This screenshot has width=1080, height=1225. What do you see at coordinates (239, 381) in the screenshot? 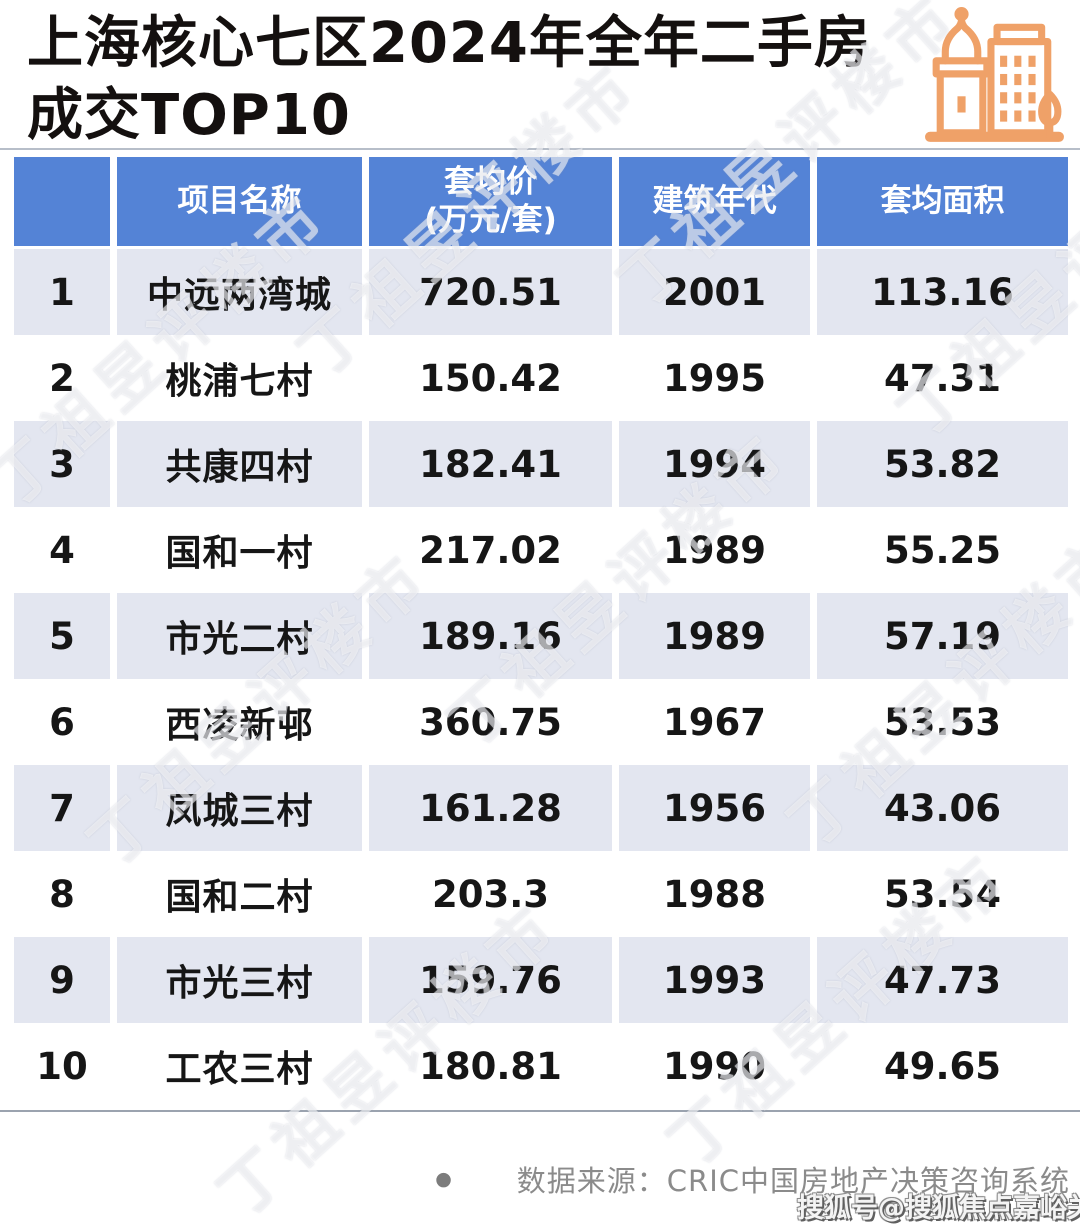
I see `cell-name: 桃浦七村` at bounding box center [239, 381].